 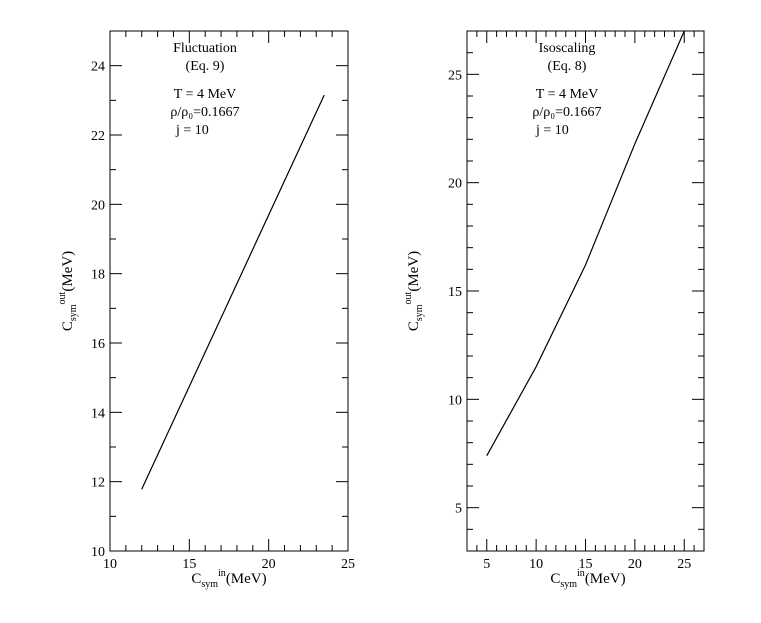 What do you see at coordinates (455, 75) in the screenshot?
I see `y-tick-label: 25` at bounding box center [455, 75].